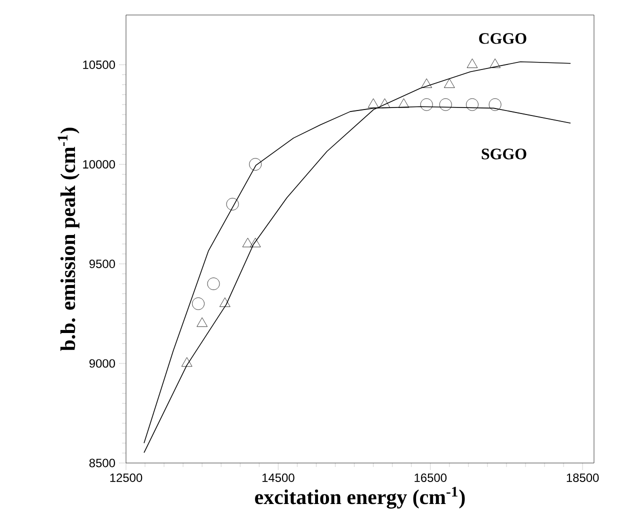 The width and height of the screenshot is (623, 519). What do you see at coordinates (504, 154) in the screenshot?
I see `text: SGGO` at bounding box center [504, 154].